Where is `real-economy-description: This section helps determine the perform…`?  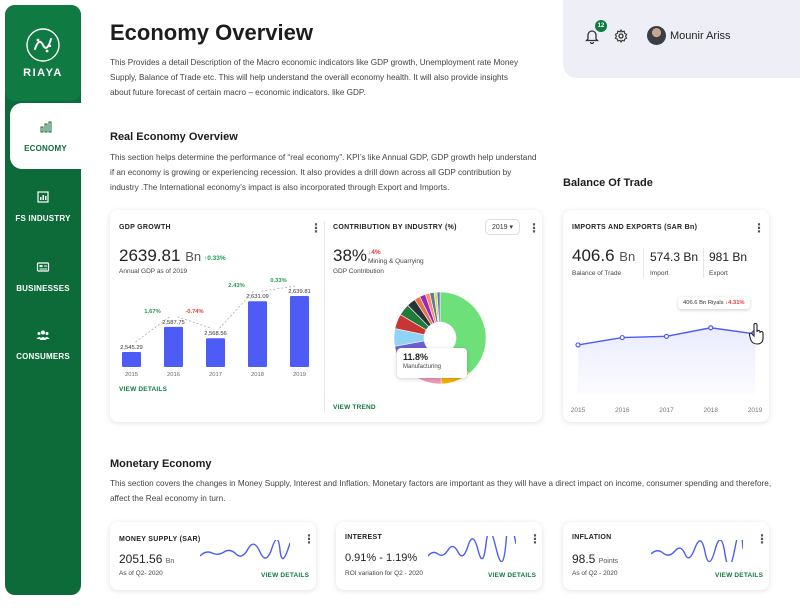 real-economy-description: This section helps determine the perform… is located at coordinates (323, 172).